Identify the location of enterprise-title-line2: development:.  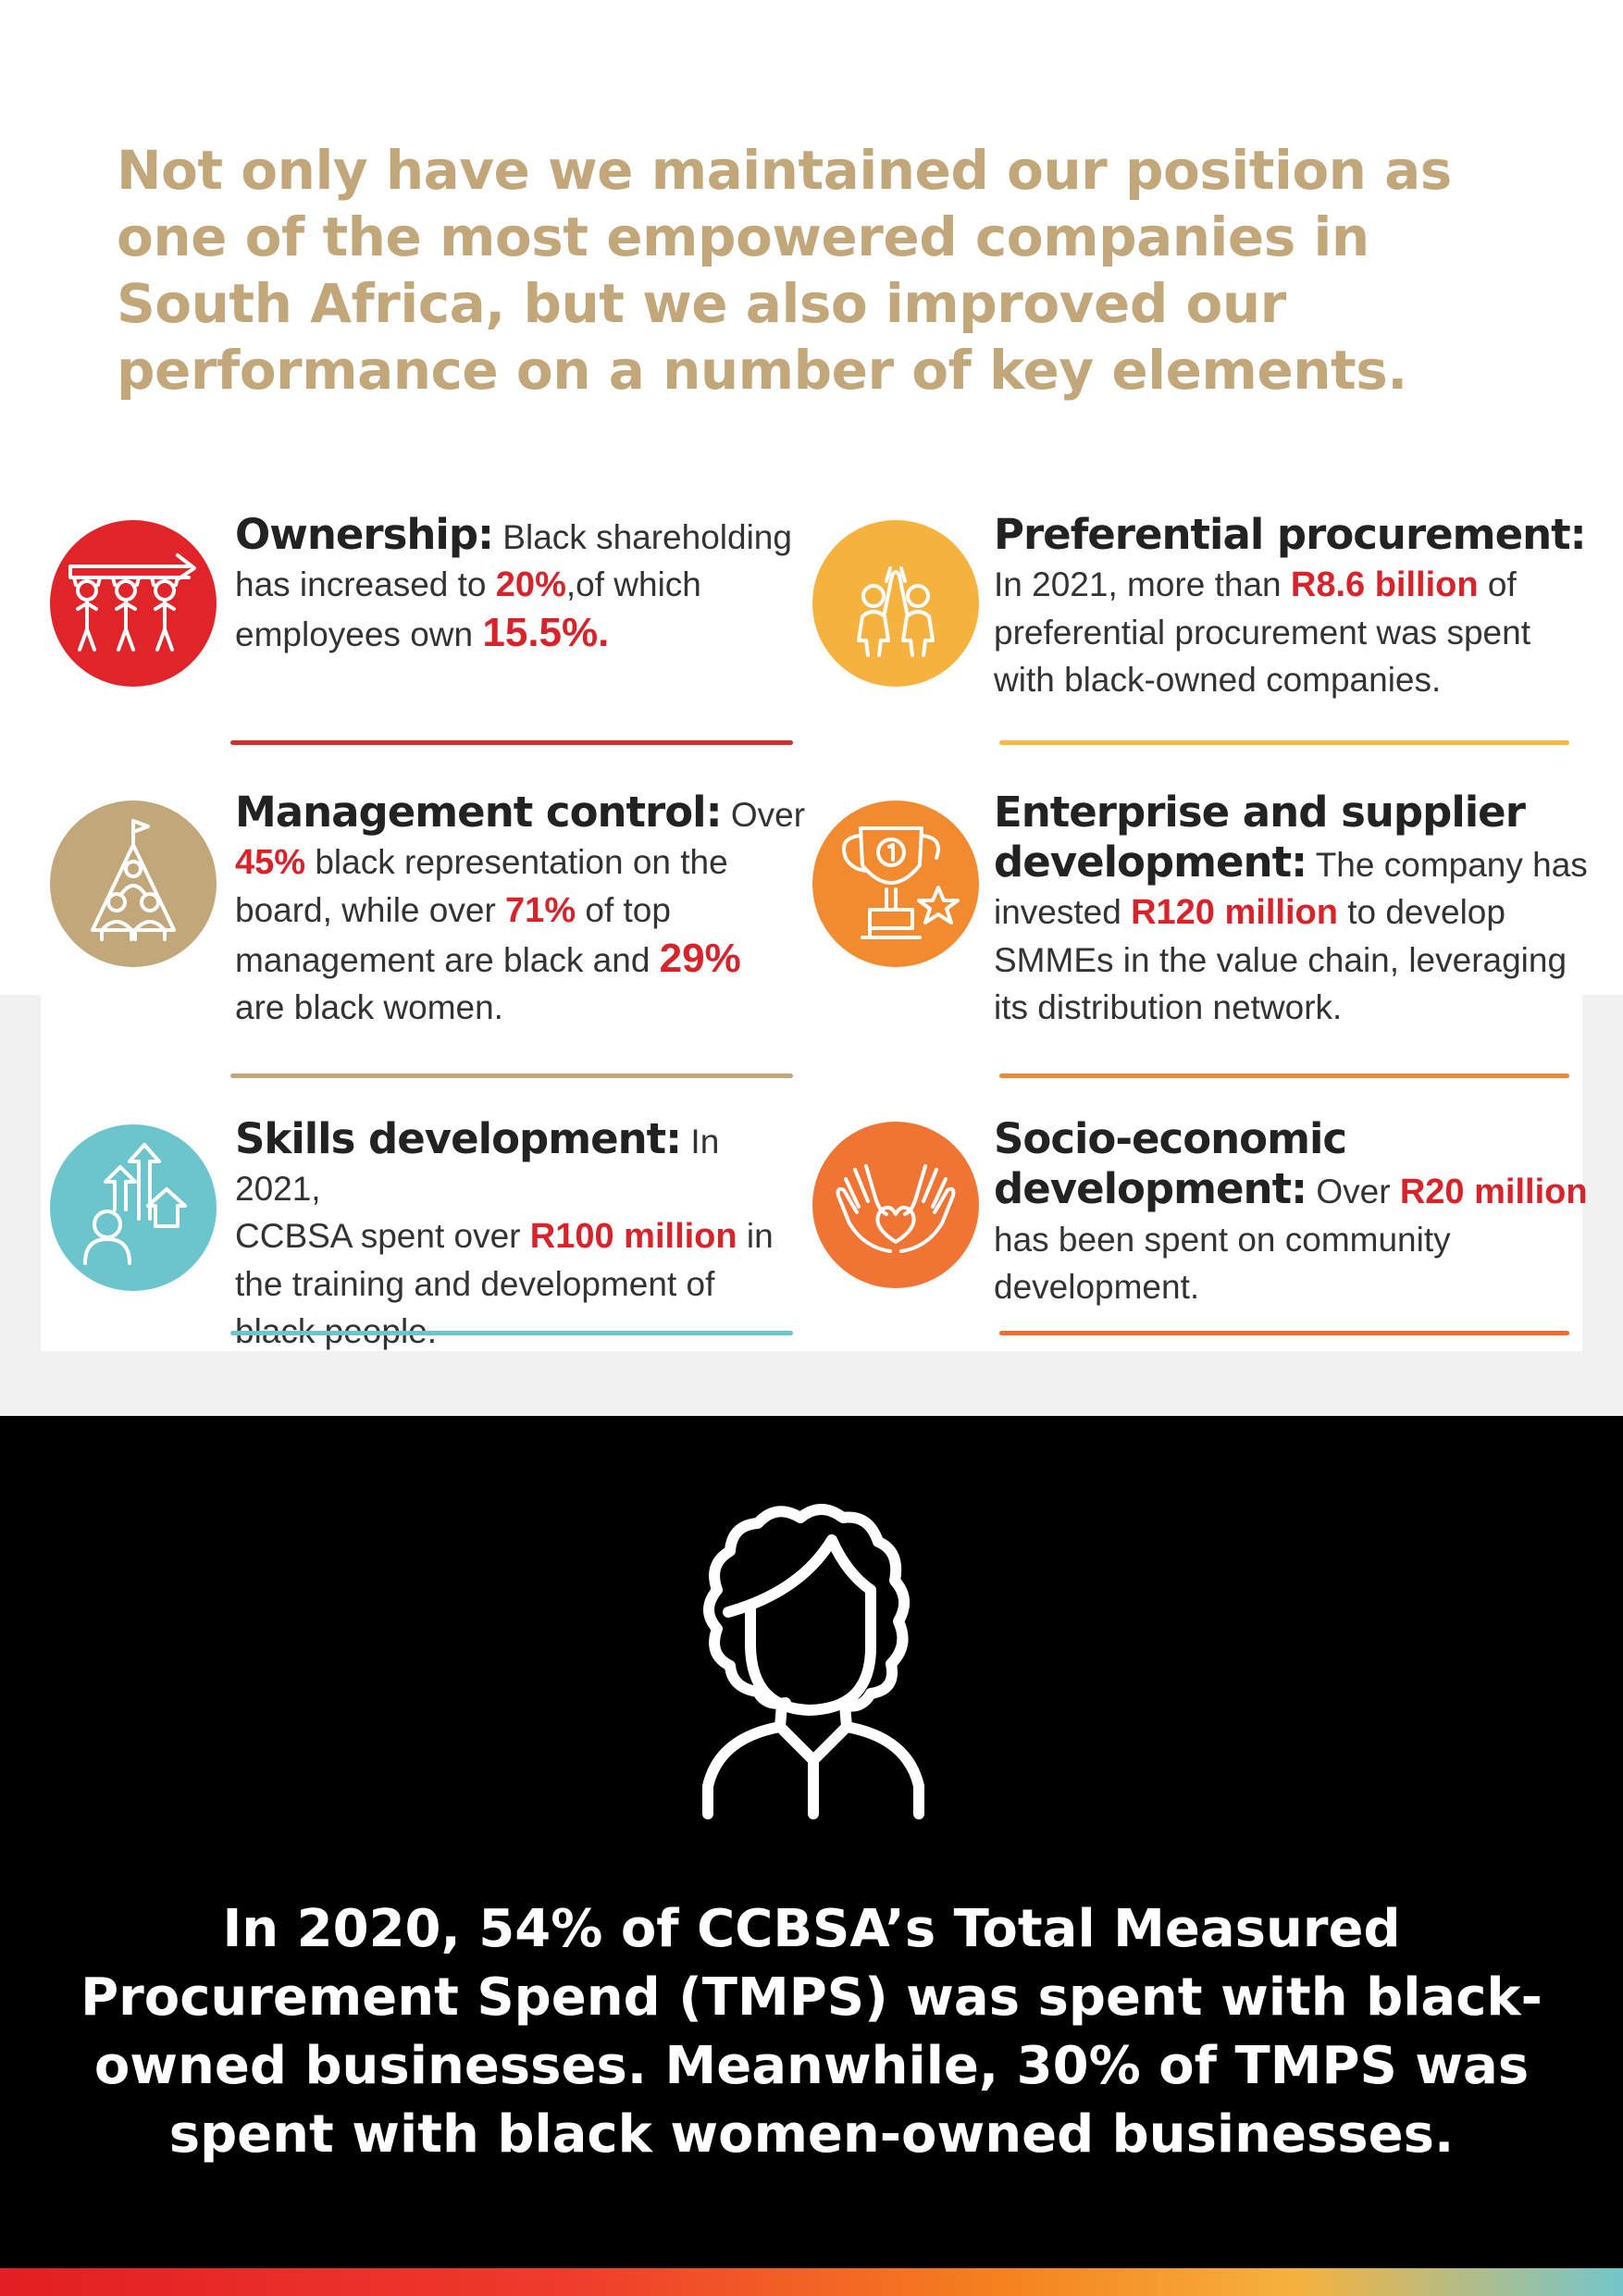
(1150, 863).